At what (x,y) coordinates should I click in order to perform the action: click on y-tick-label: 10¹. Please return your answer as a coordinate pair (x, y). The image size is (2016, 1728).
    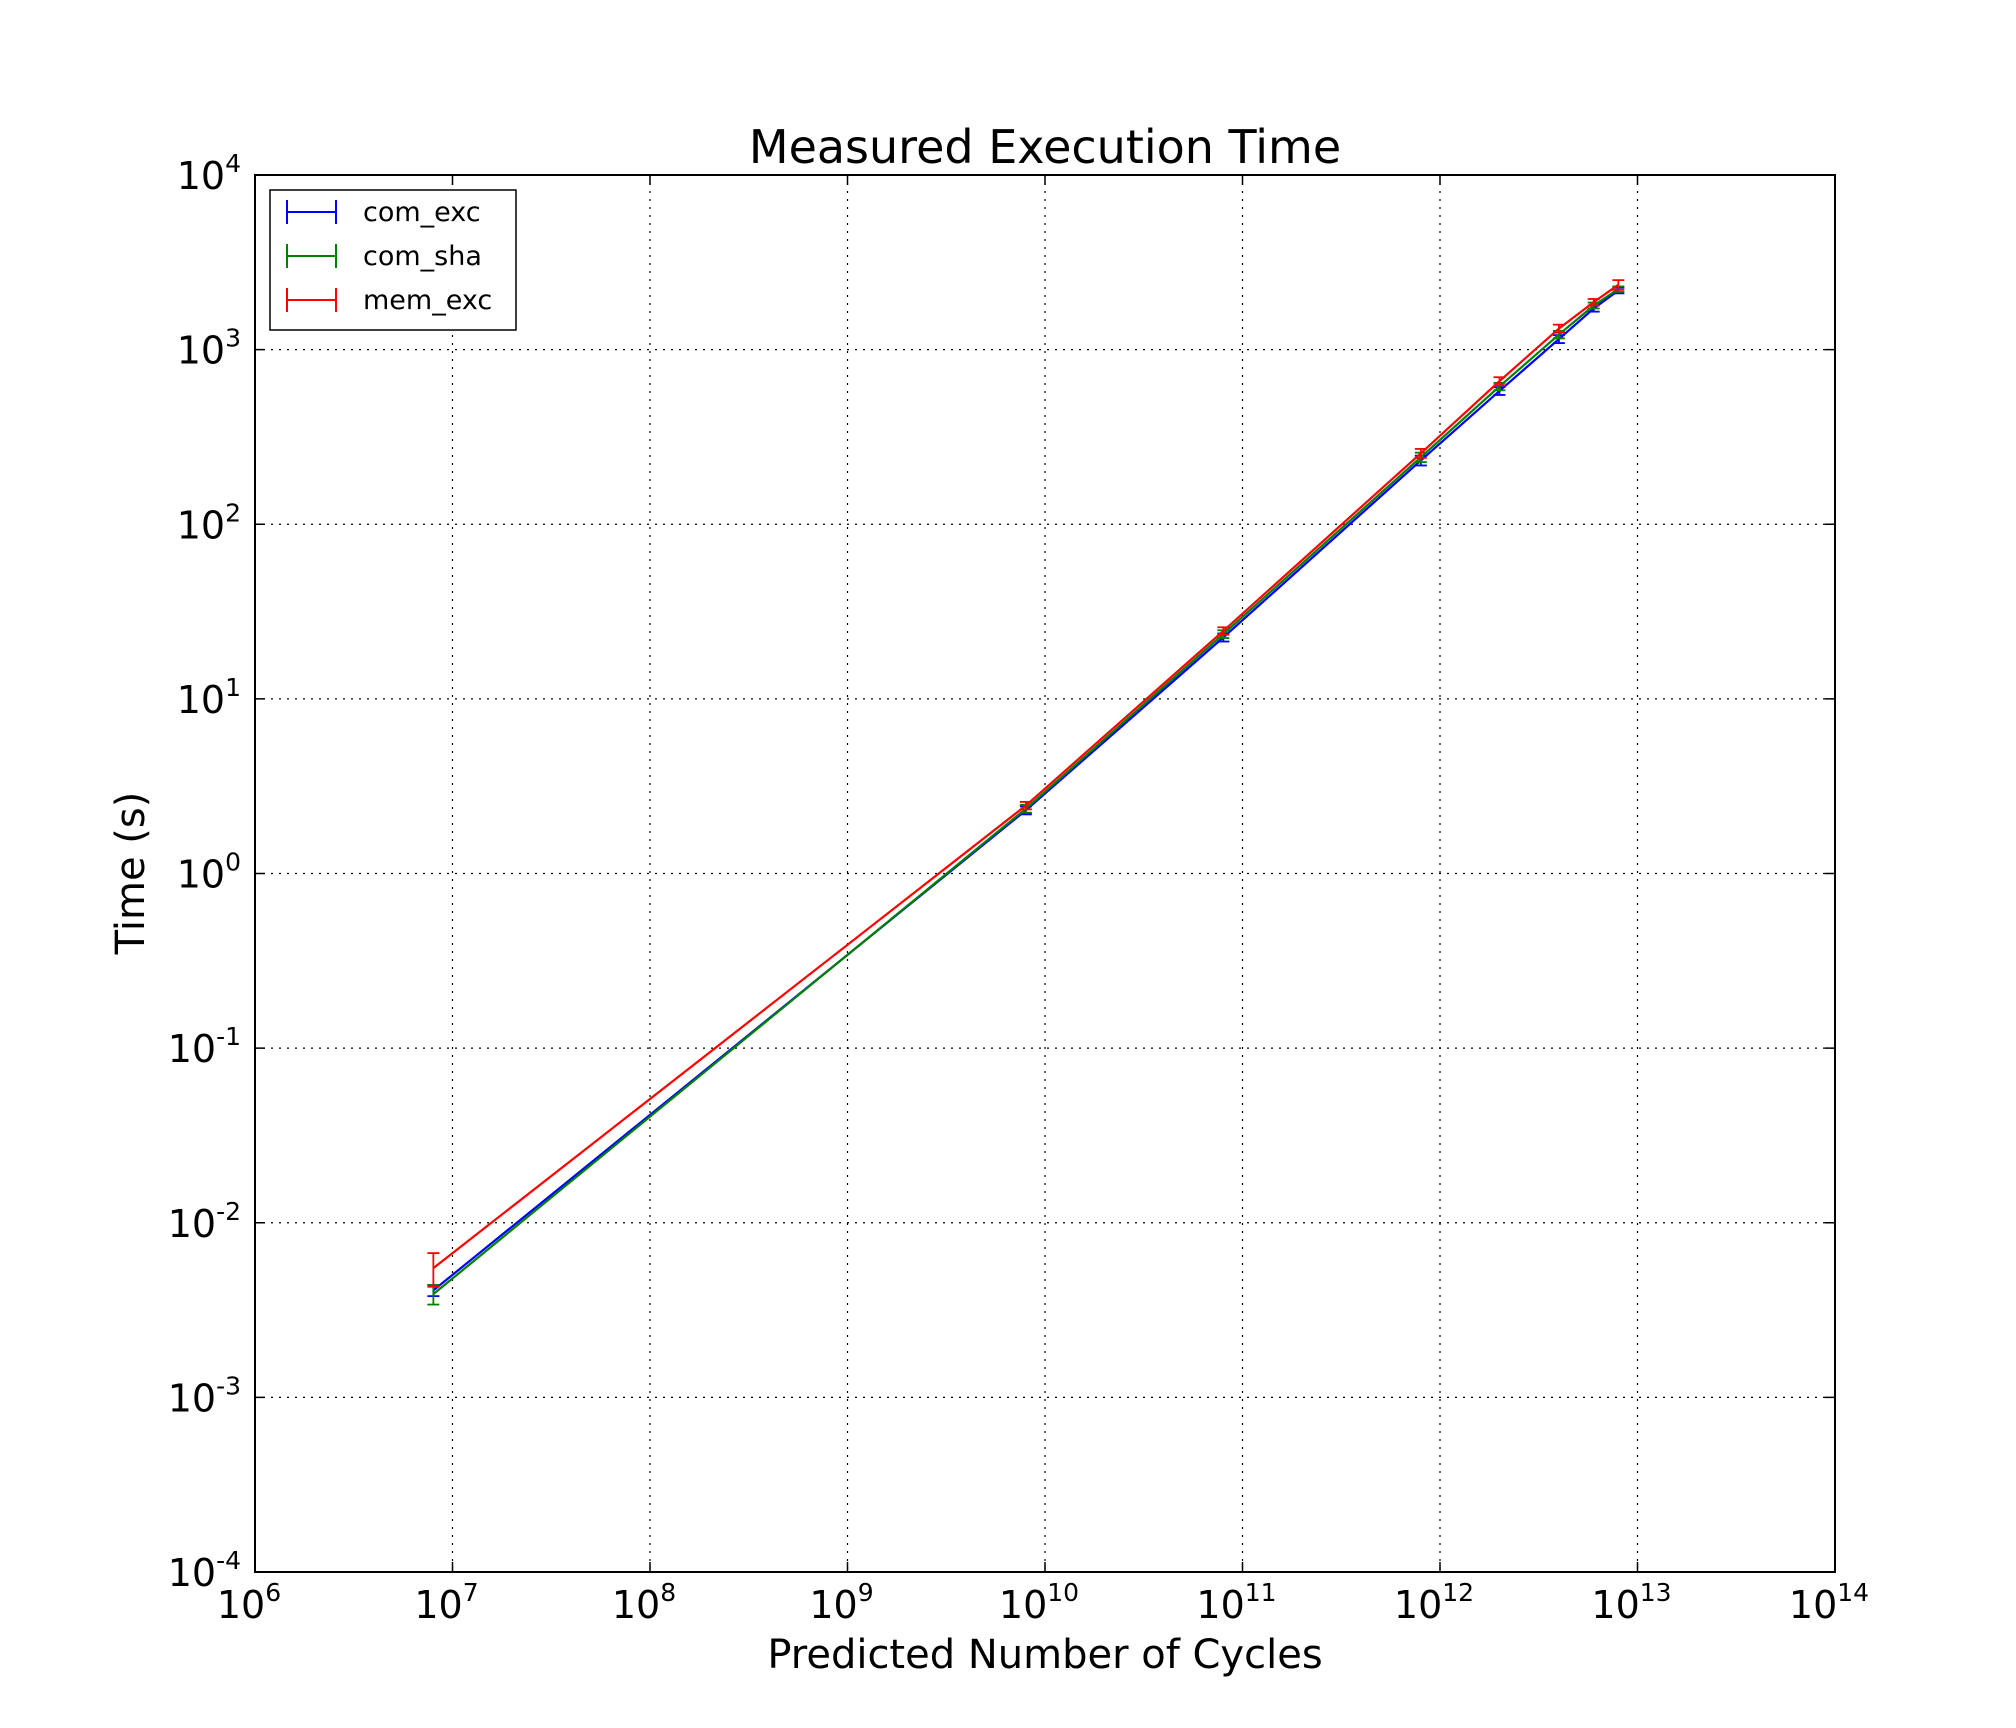
    Looking at the image, I should click on (209, 697).